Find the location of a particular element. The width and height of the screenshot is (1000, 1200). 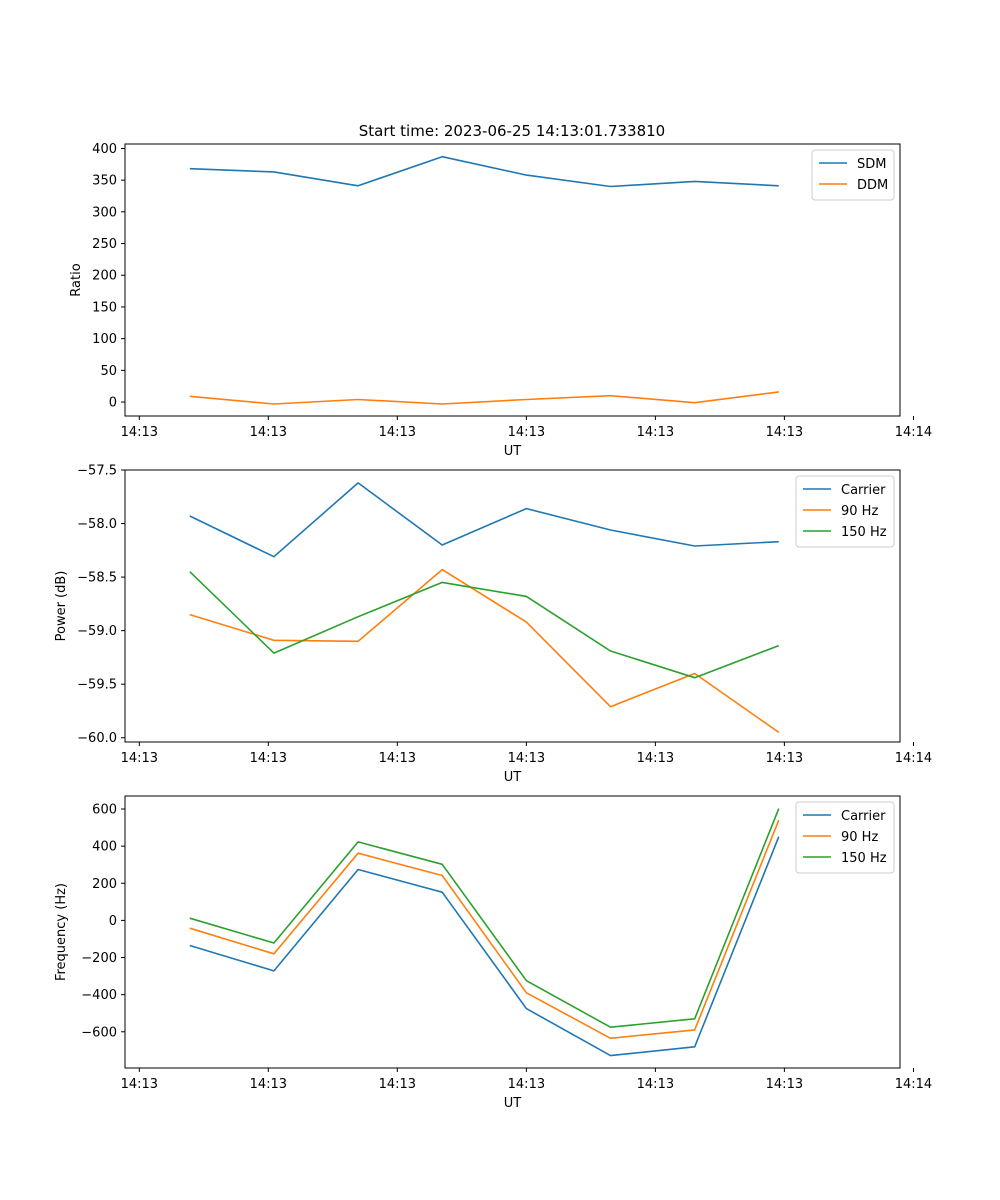

y-tick-label: −200 is located at coordinates (99, 958).